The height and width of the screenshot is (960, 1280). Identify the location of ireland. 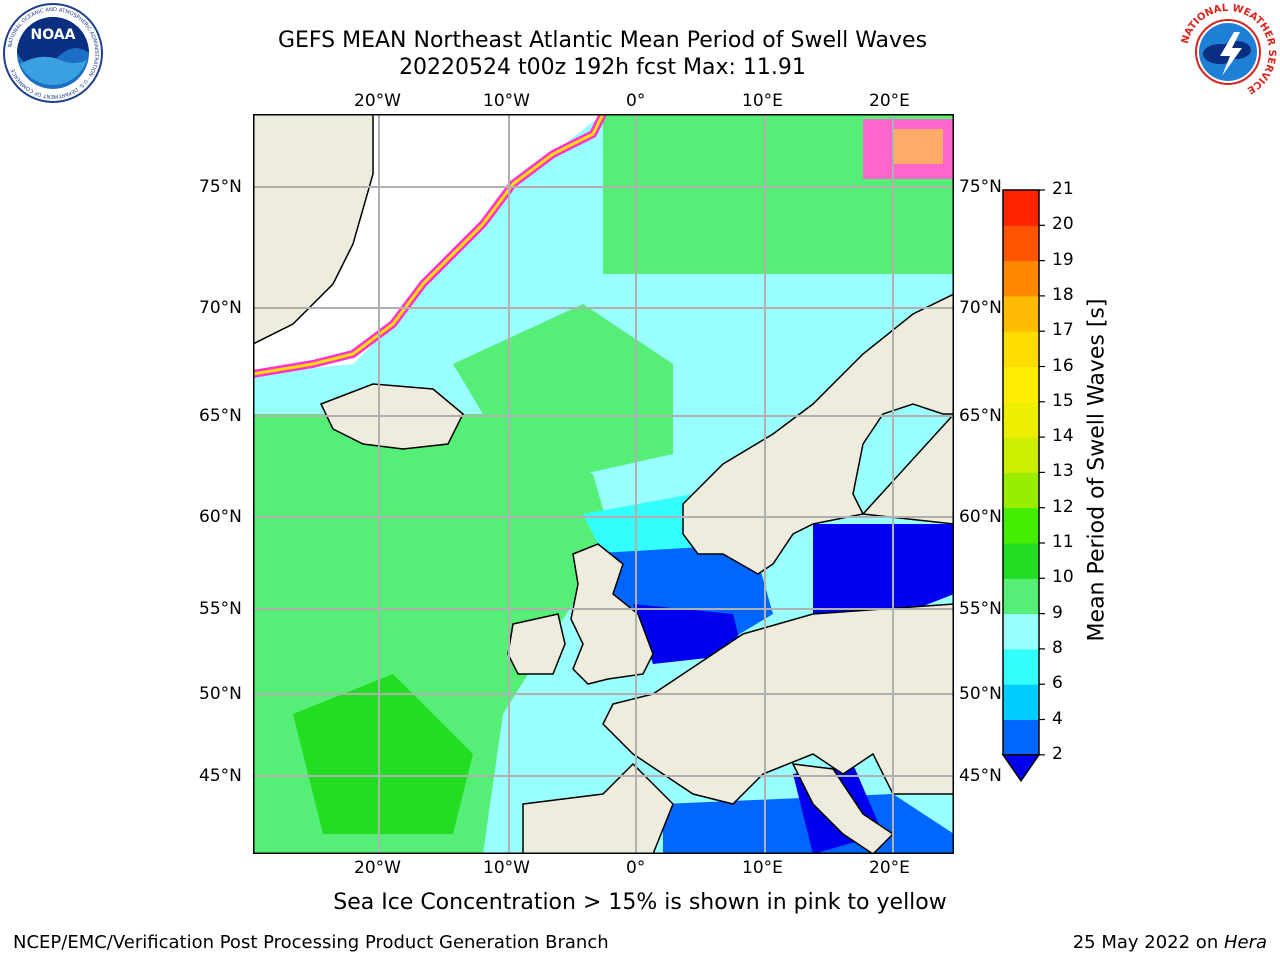
(536, 644).